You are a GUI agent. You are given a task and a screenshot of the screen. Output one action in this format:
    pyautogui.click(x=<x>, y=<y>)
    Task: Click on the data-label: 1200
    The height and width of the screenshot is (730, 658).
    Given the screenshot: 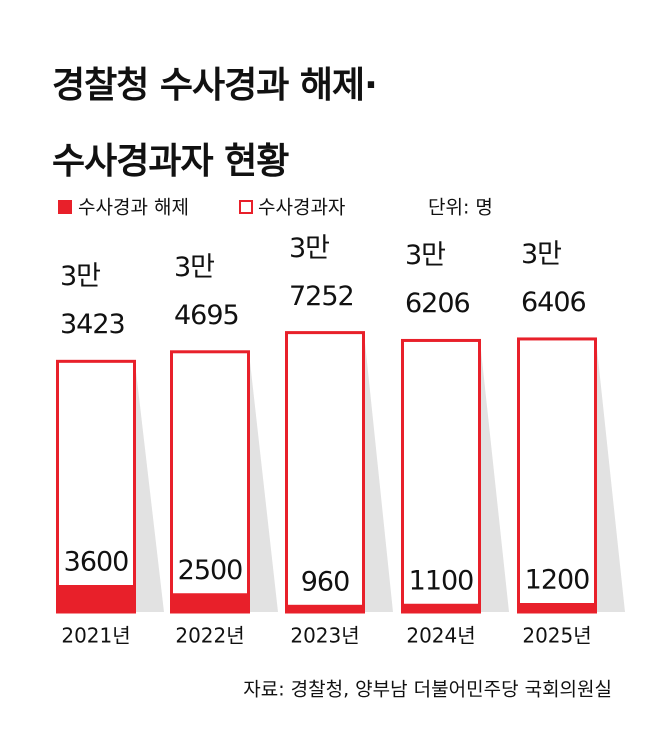 What is the action you would take?
    pyautogui.click(x=557, y=580)
    